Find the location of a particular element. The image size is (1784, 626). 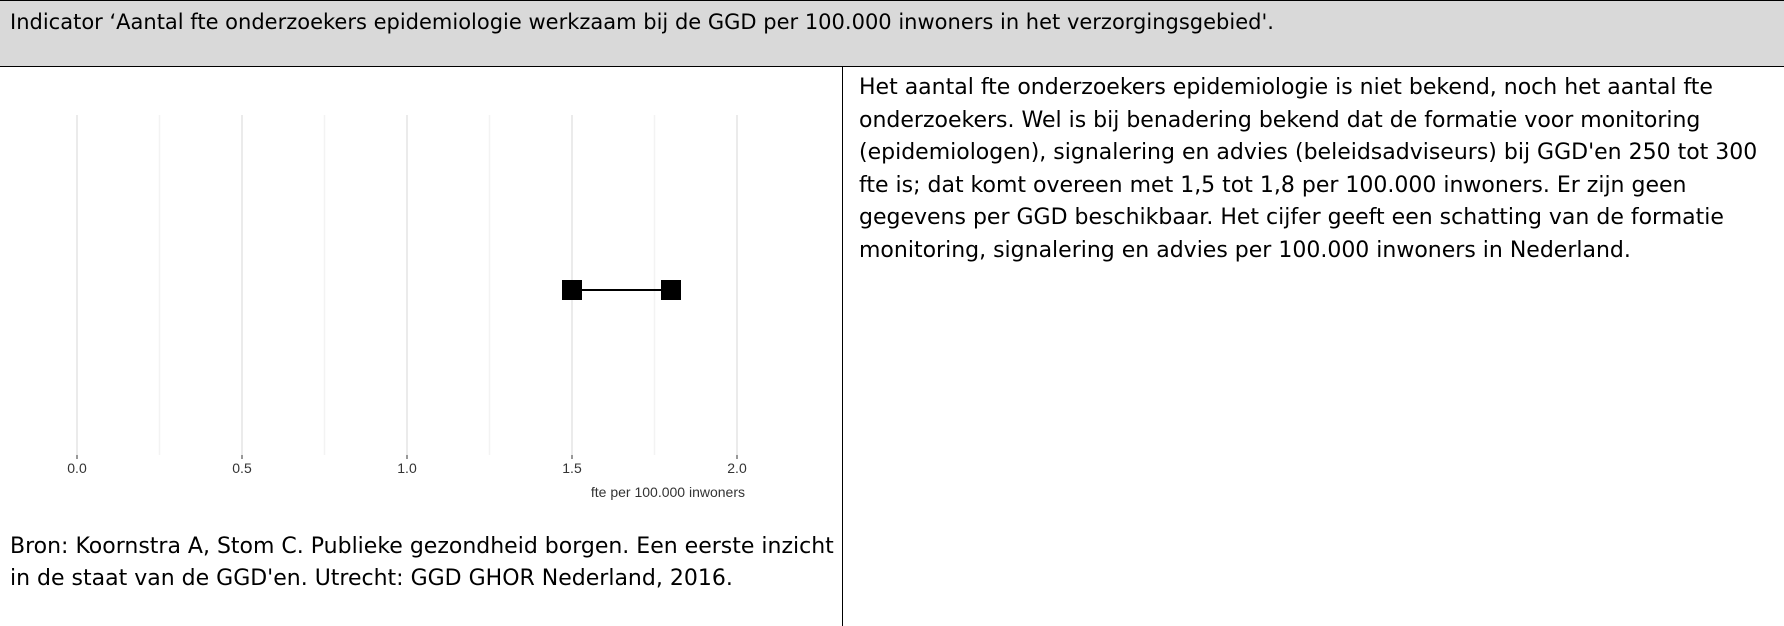

x-axis-label: fte per 100.000 inwoners is located at coordinates (668, 492).